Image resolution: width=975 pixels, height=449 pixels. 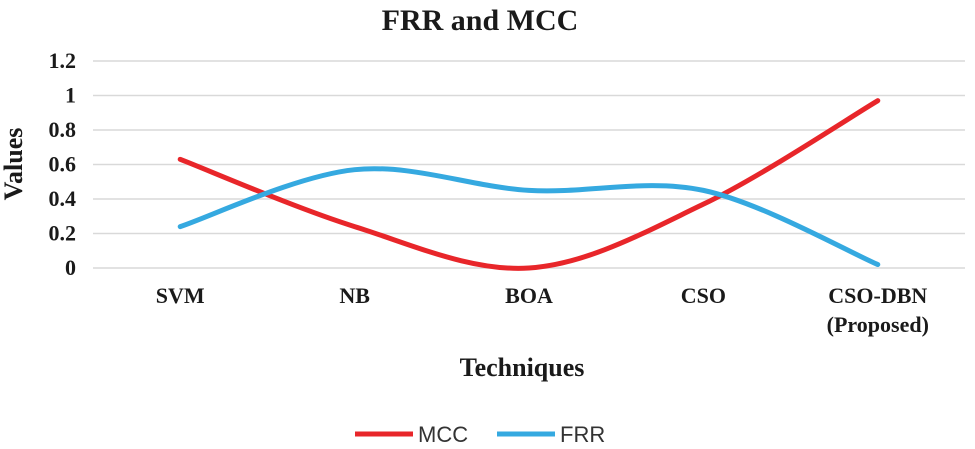 What do you see at coordinates (70, 95) in the screenshot?
I see `y-tick-label: 1` at bounding box center [70, 95].